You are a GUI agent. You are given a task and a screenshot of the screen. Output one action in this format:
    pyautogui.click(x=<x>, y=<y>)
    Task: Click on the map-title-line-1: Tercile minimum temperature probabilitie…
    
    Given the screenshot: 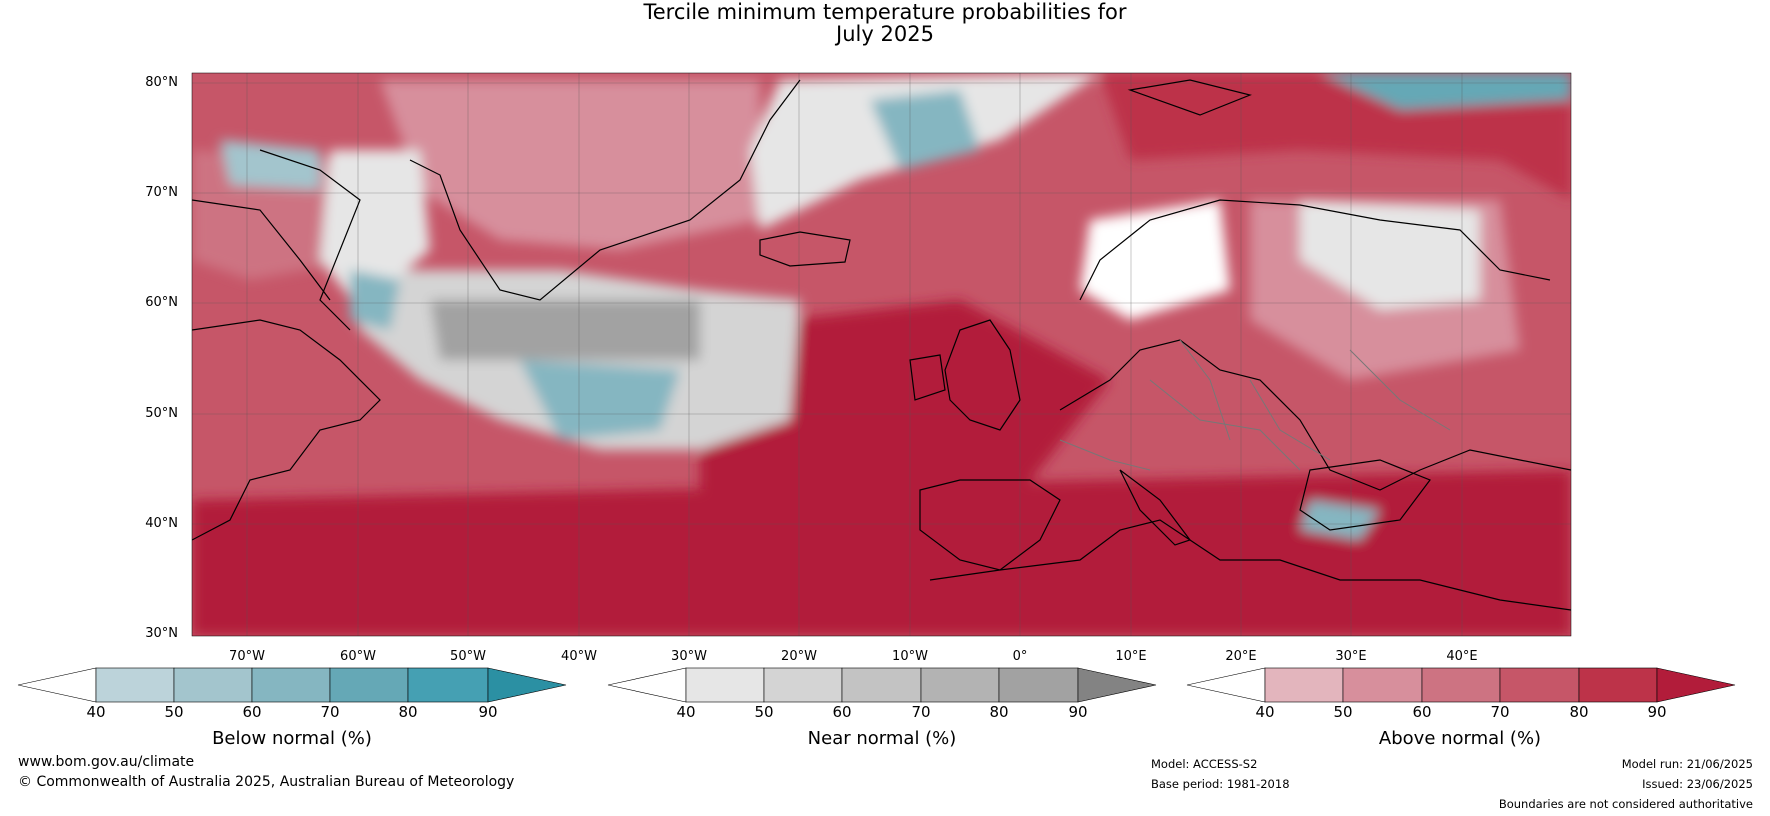 What is the action you would take?
    pyautogui.click(x=885, y=12)
    